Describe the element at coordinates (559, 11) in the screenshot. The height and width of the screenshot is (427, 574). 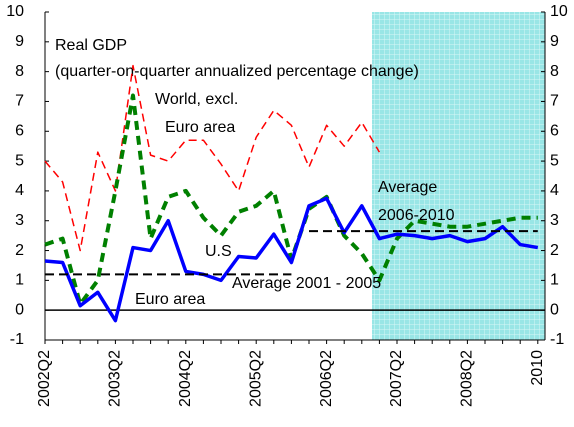
I see `y2-tick-label: 10` at that location.